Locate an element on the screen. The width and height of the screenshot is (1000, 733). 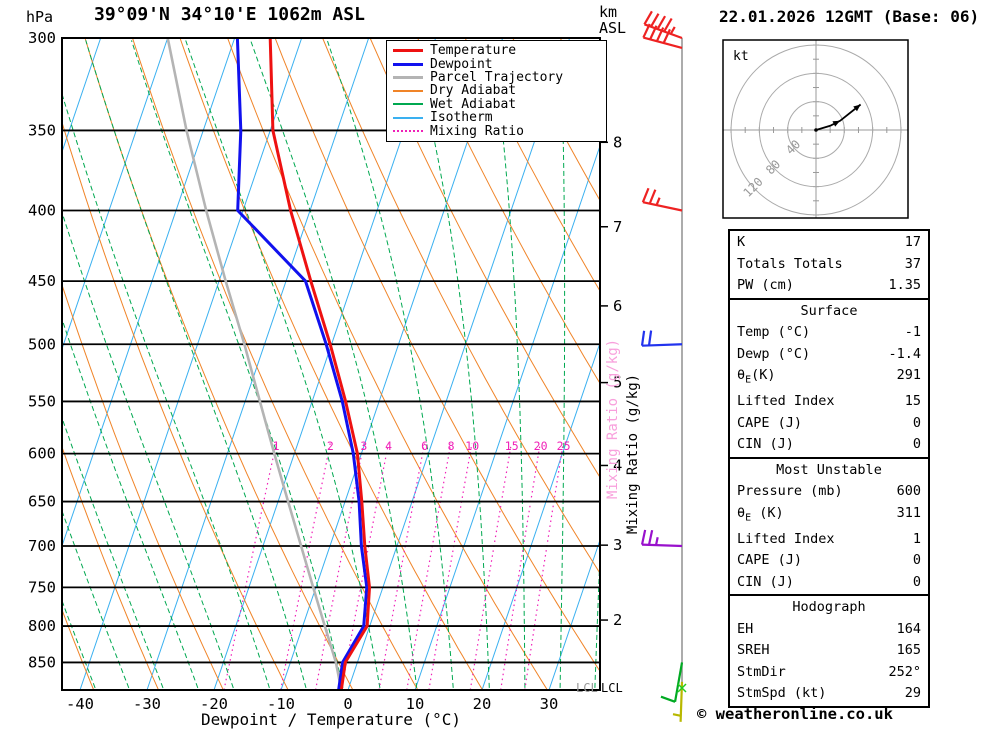
stat-value: 164 is located at coordinates (908, 628).